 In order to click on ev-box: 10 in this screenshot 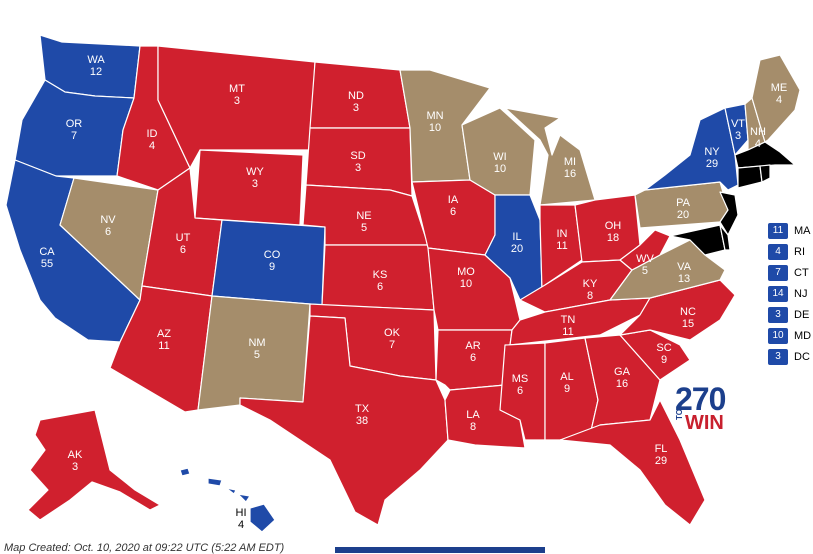, I will do `click(778, 335)`.